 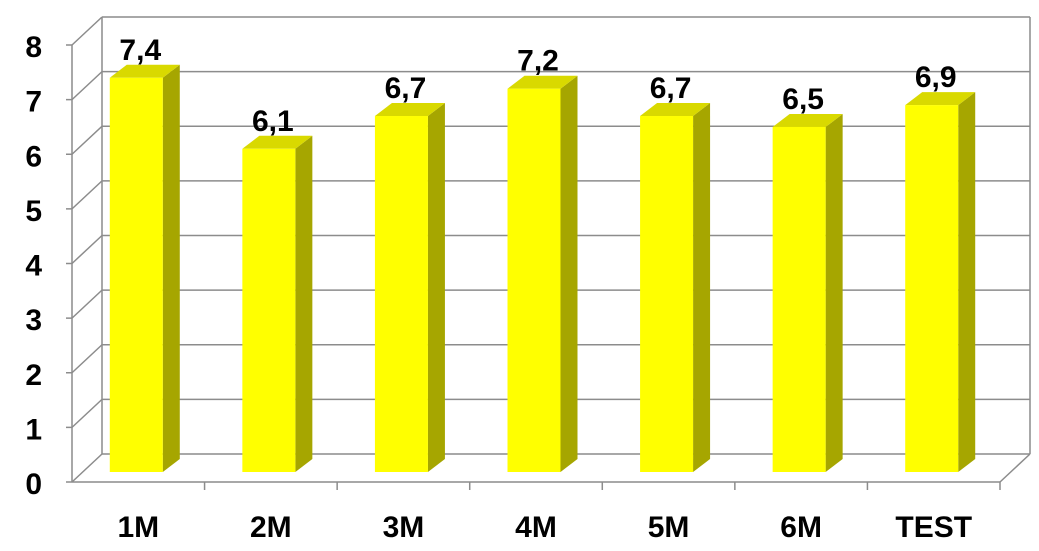 What do you see at coordinates (702, 287) in the screenshot?
I see `bar-side-5M` at bounding box center [702, 287].